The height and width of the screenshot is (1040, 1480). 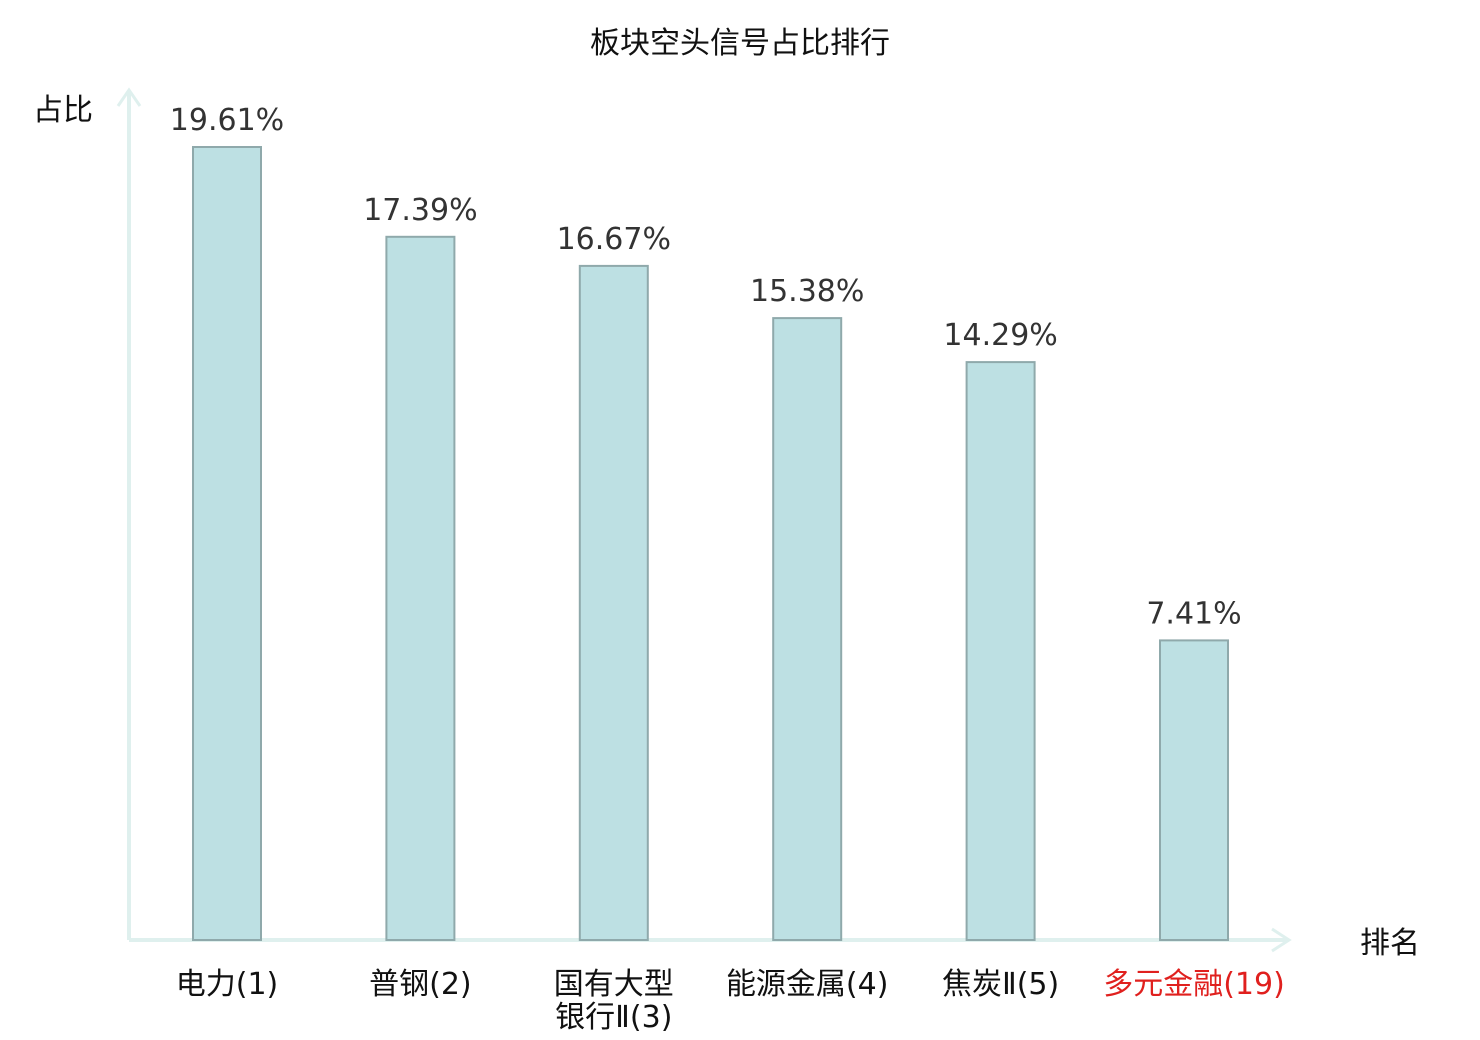 I want to click on bar-value-label: 7.41%, so click(x=1193, y=613).